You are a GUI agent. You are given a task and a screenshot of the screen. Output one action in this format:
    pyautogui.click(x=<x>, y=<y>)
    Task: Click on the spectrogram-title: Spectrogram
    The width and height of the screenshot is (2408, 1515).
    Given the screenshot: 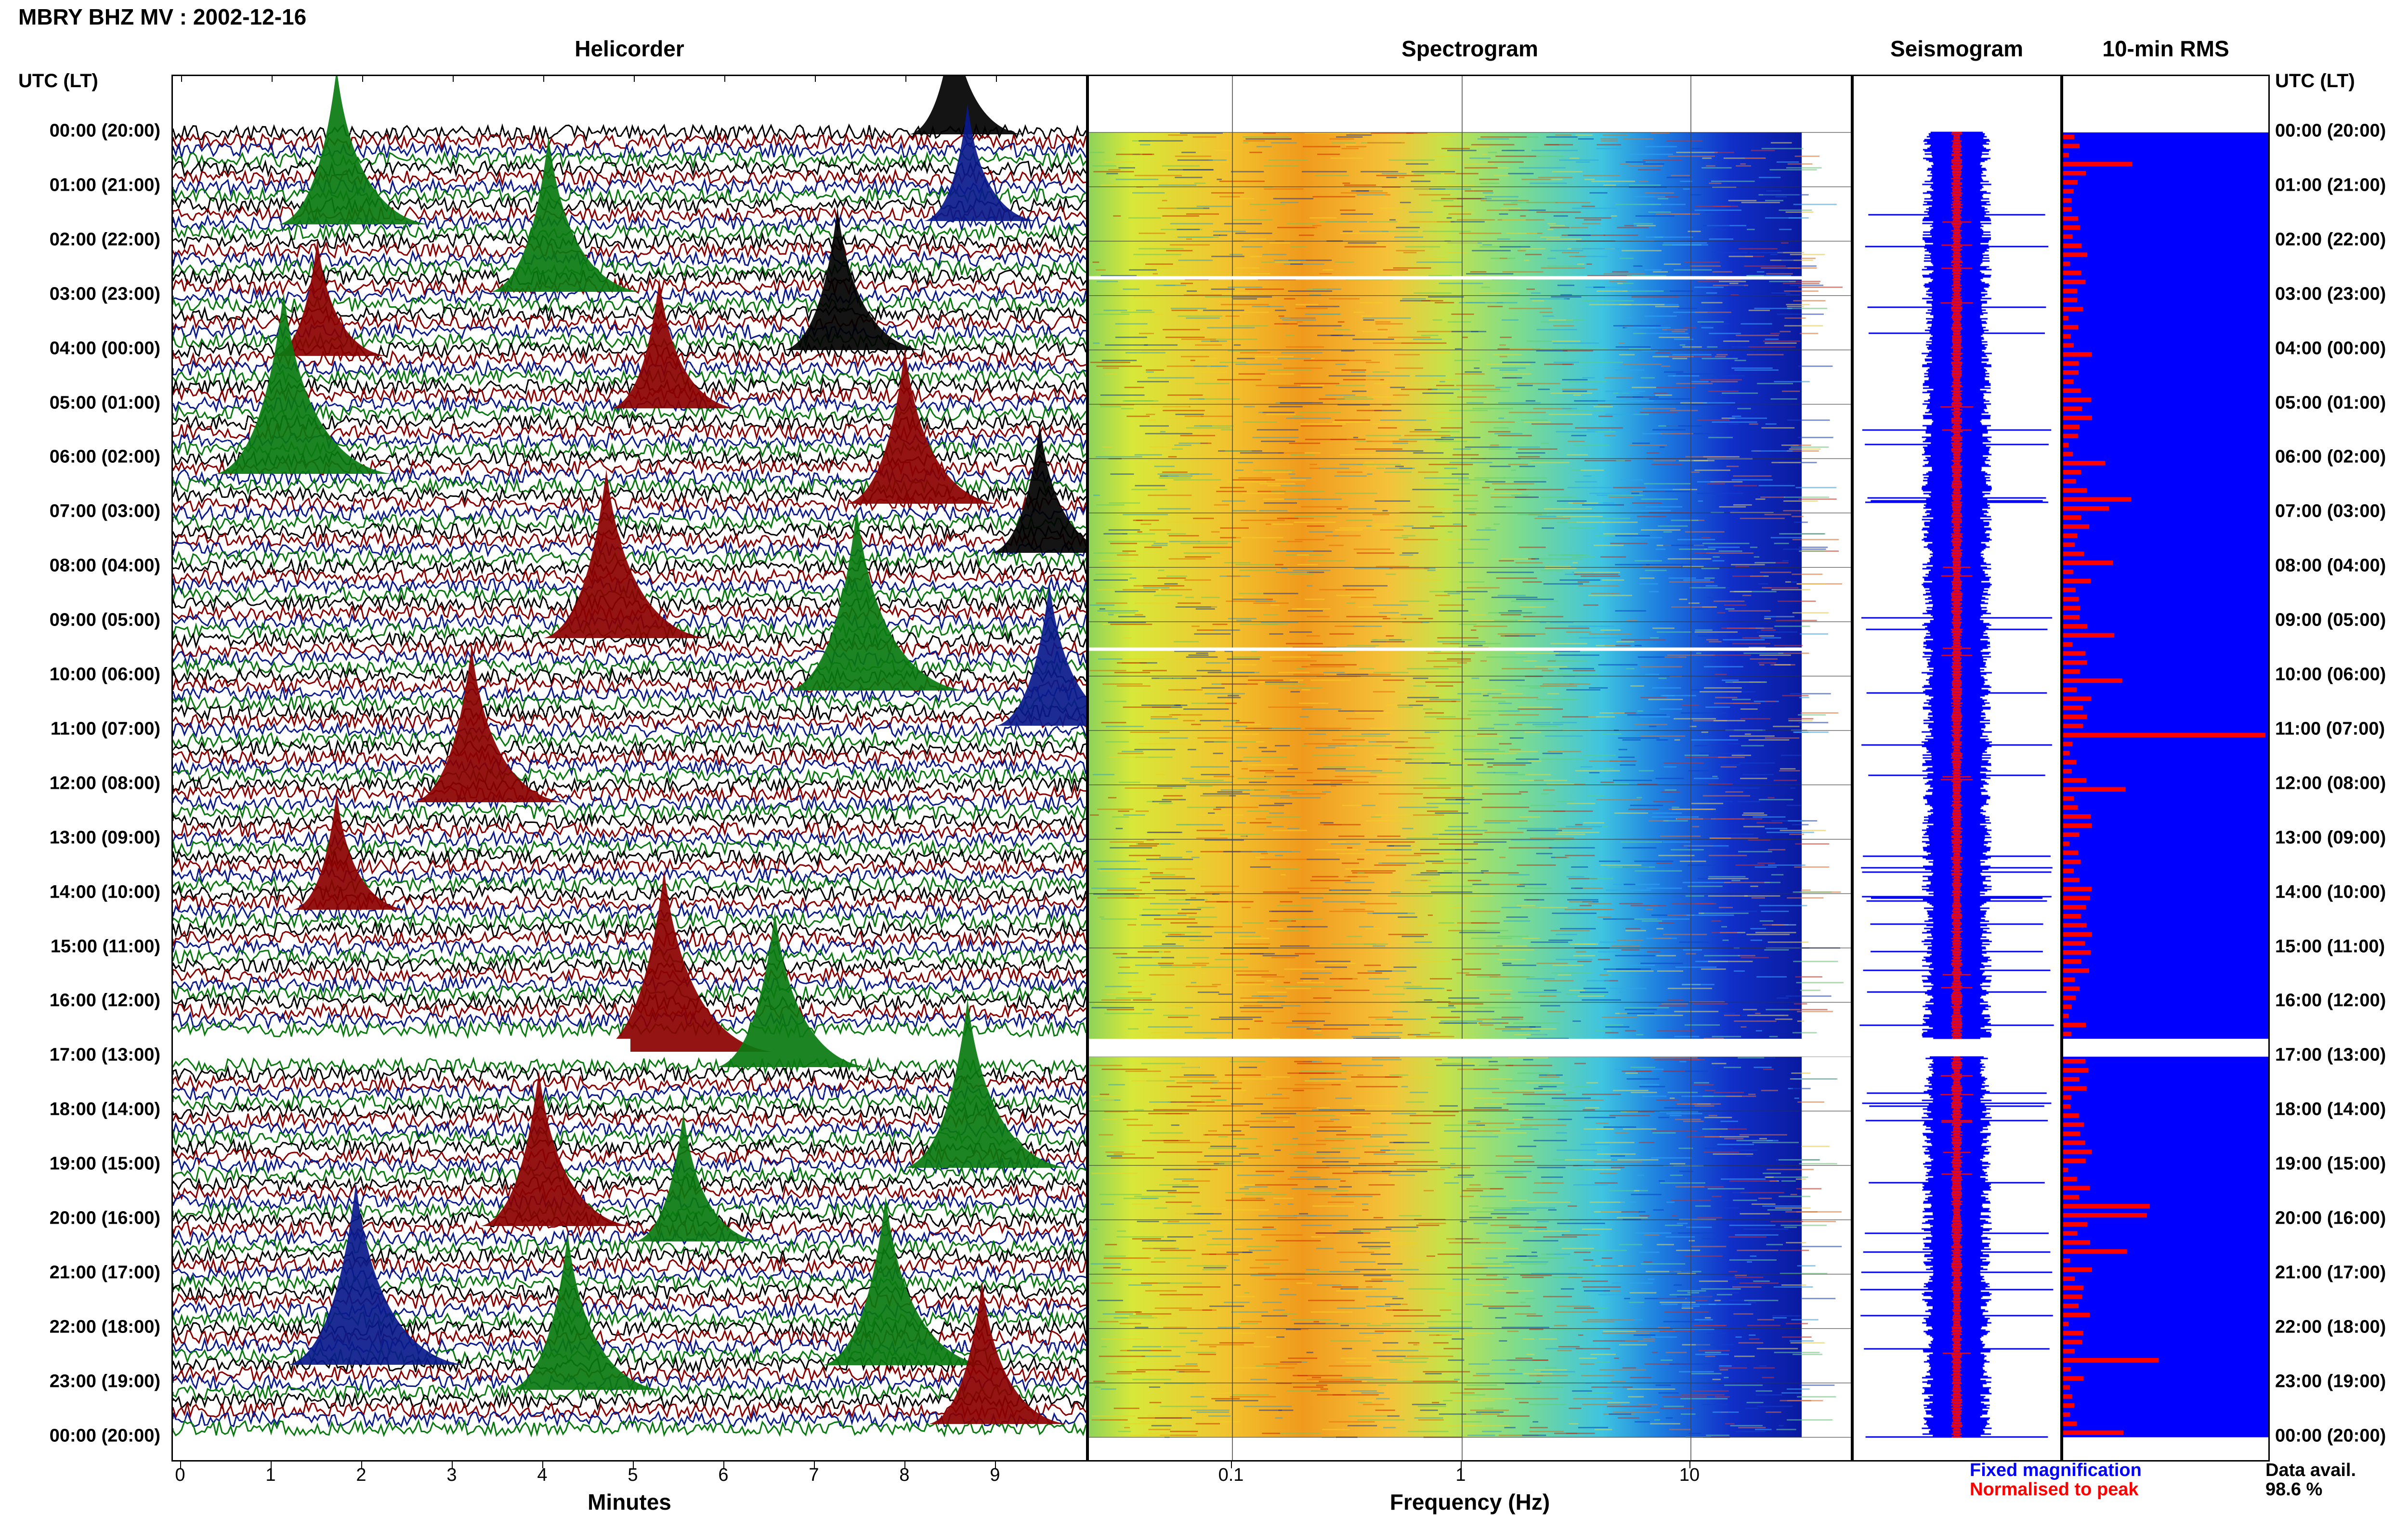 What is the action you would take?
    pyautogui.click(x=1469, y=49)
    